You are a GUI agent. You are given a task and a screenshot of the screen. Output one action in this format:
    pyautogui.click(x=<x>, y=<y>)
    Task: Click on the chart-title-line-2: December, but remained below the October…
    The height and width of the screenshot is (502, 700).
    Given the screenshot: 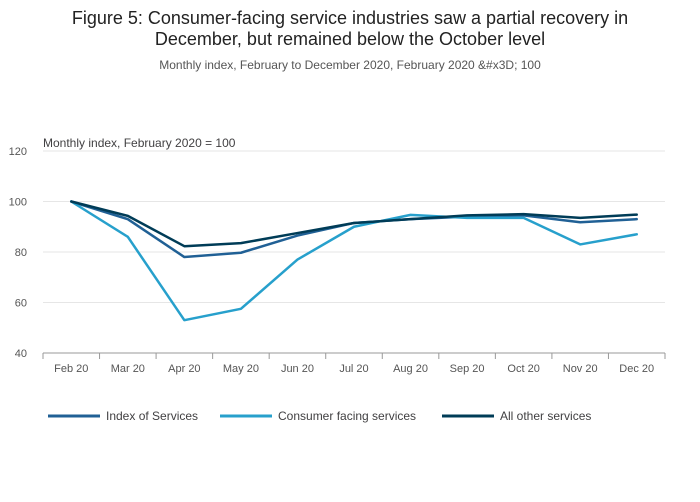 What is the action you would take?
    pyautogui.click(x=350, y=39)
    